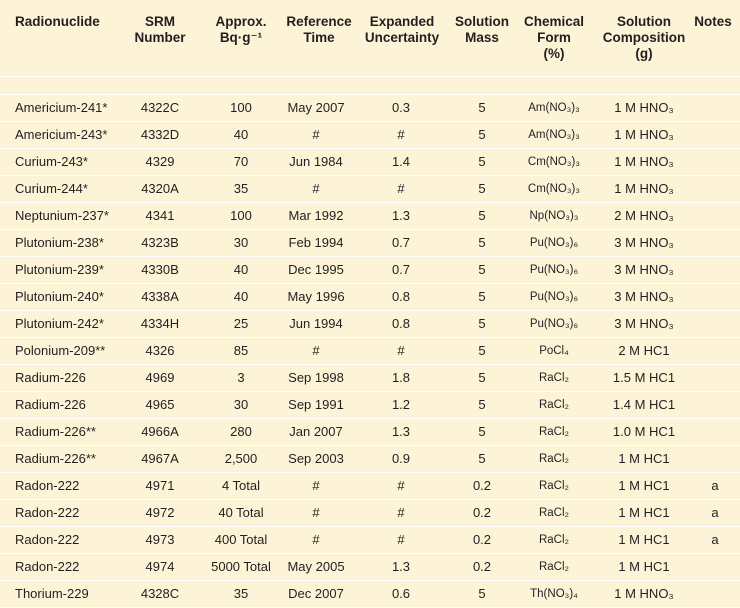 Image resolution: width=740 pixels, height=608 pixels. I want to click on cell-expanded-uncertainty: 0.7, so click(401, 269).